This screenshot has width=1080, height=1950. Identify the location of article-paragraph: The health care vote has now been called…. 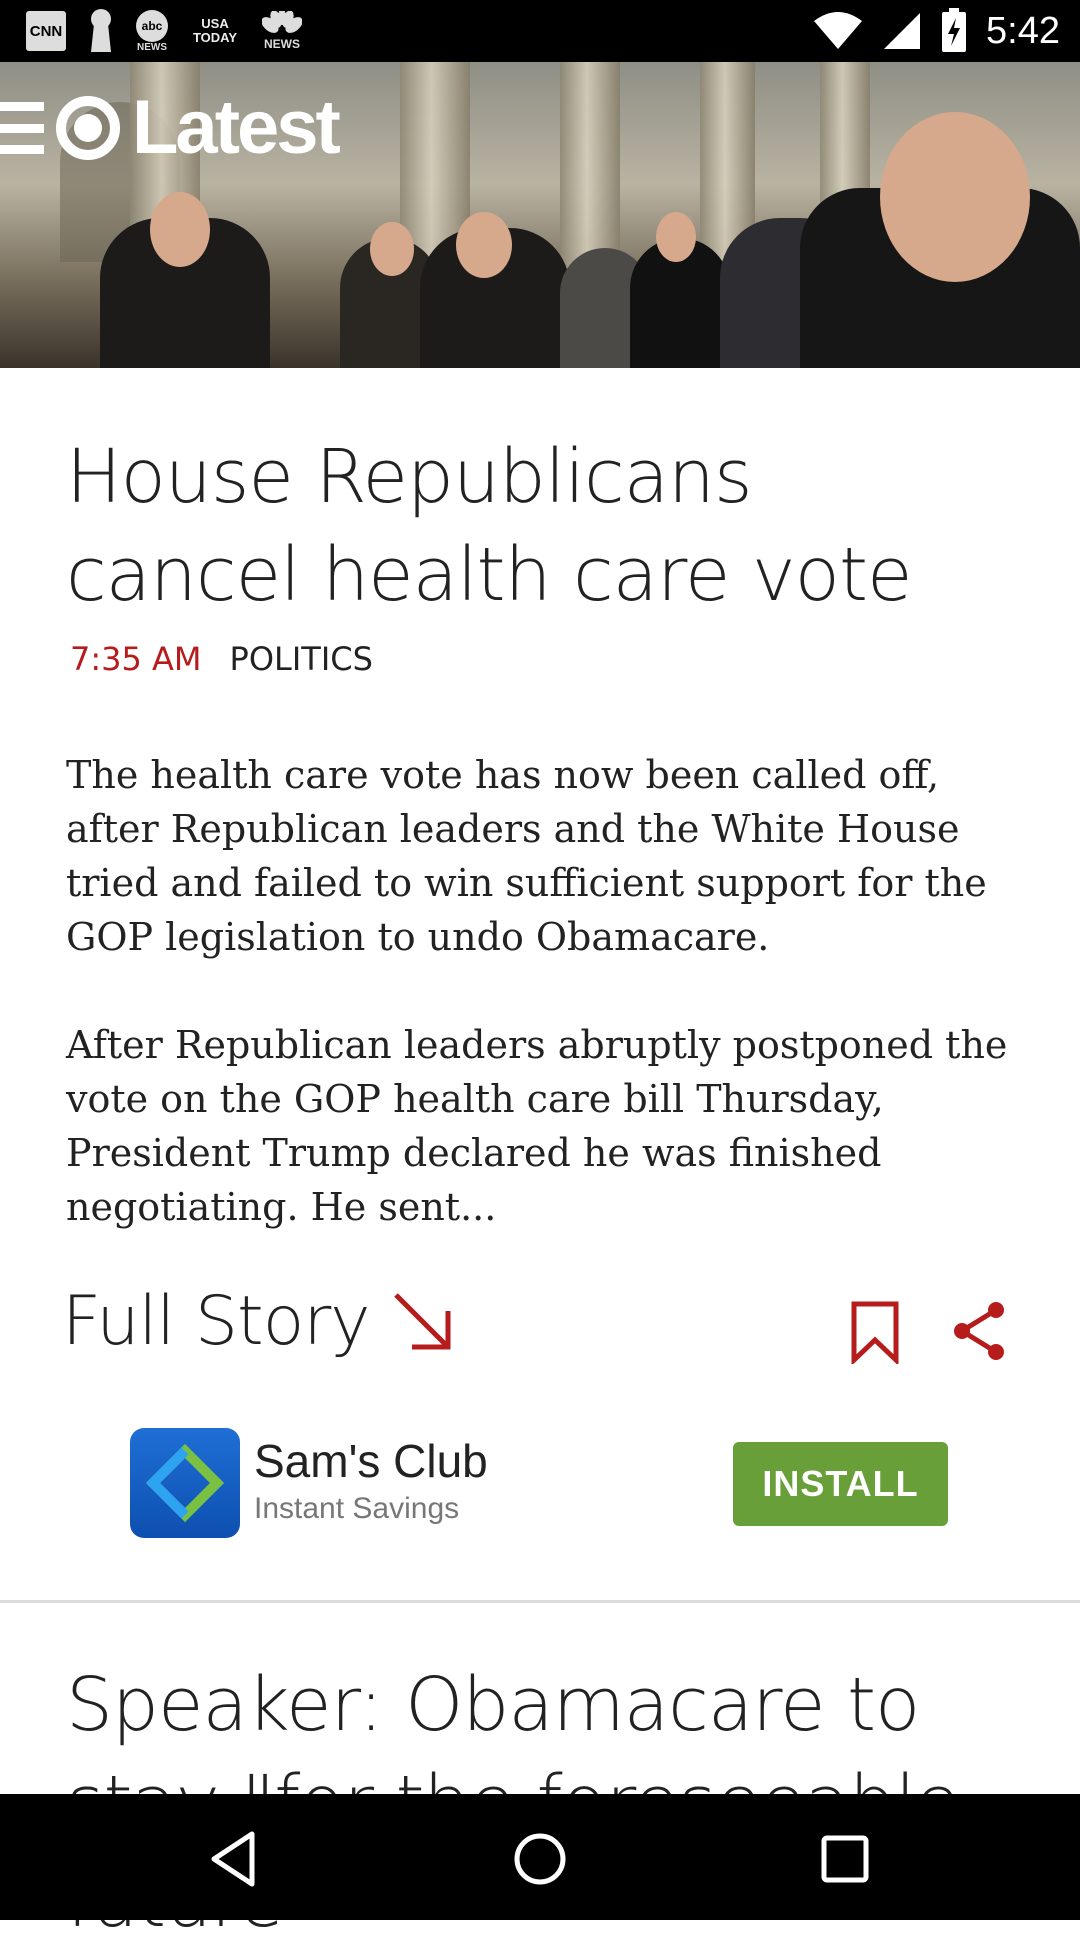
(526, 856).